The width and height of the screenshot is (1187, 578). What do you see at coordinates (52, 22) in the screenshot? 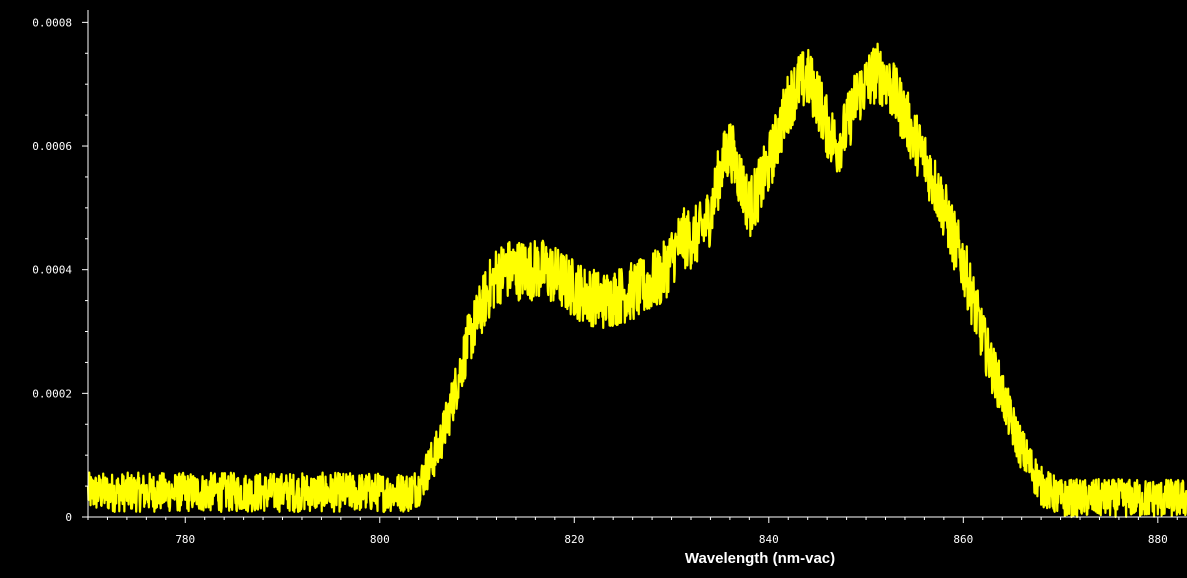
I see `y-tick-label: 0.0008` at bounding box center [52, 22].